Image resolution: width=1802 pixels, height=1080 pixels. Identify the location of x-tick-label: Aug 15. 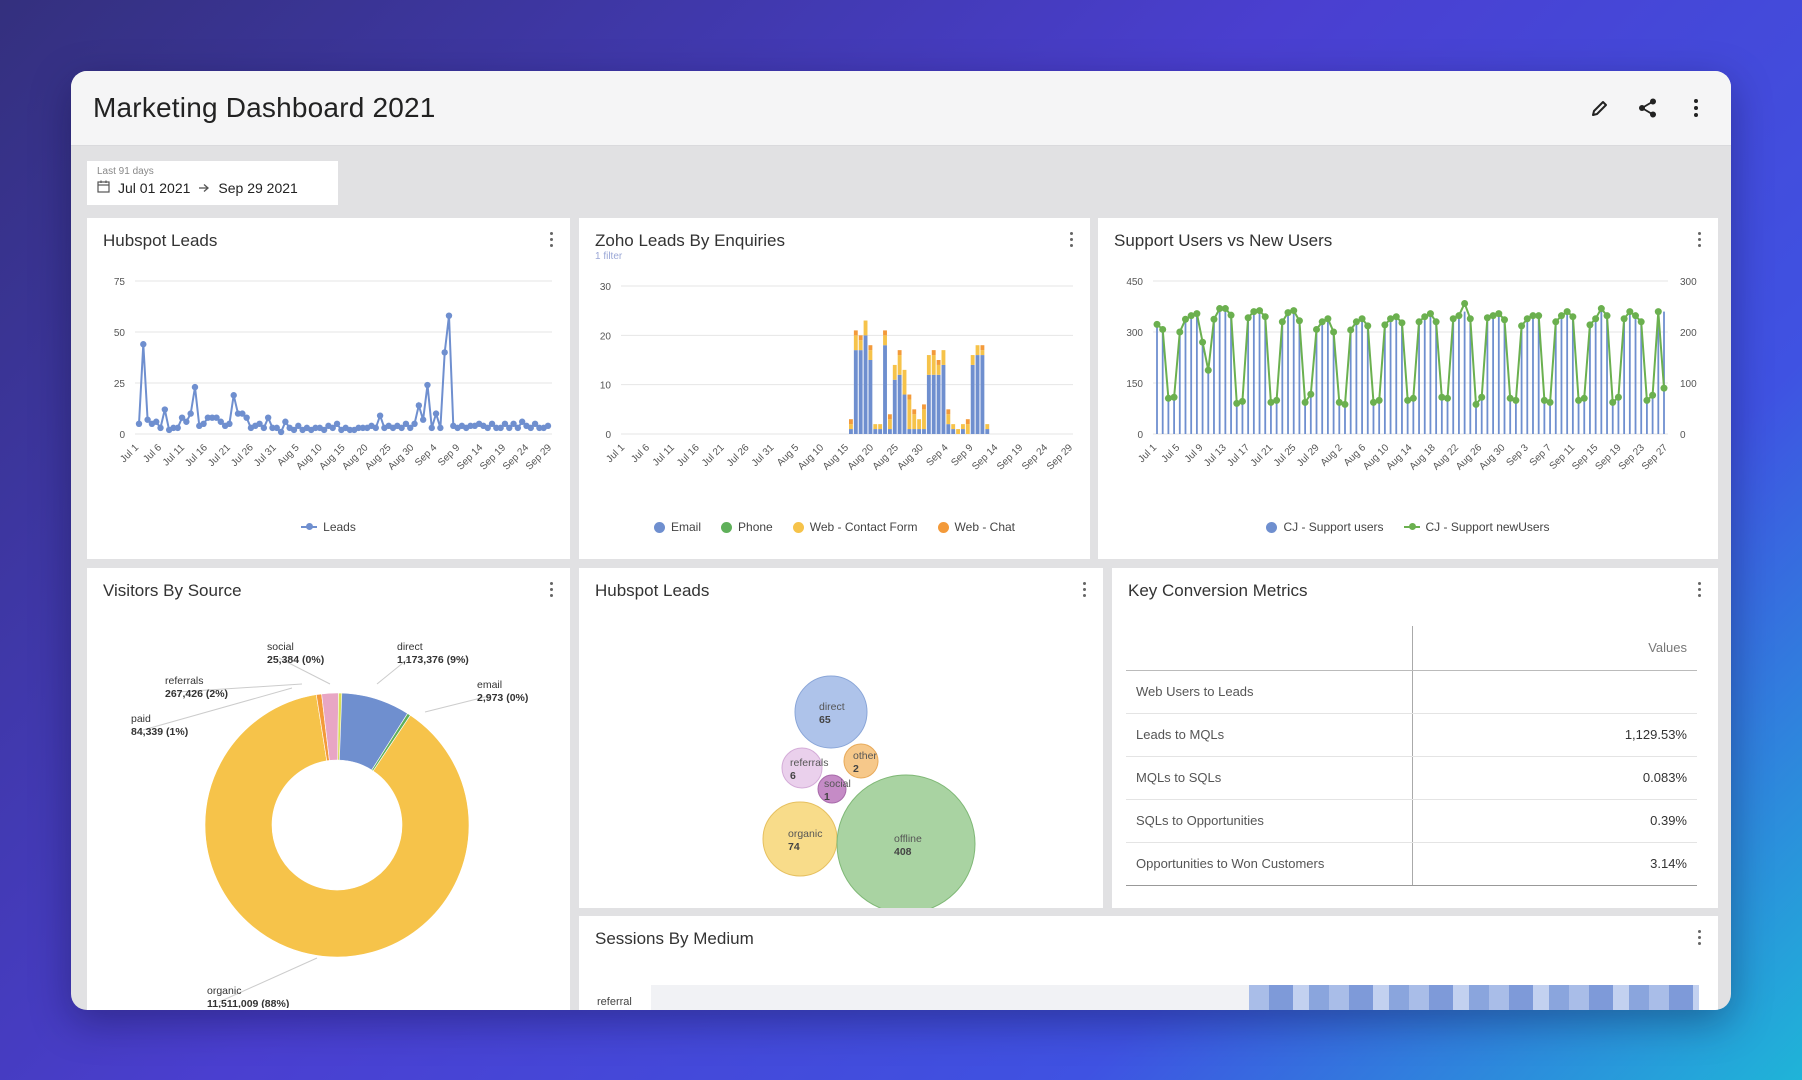
(836, 457).